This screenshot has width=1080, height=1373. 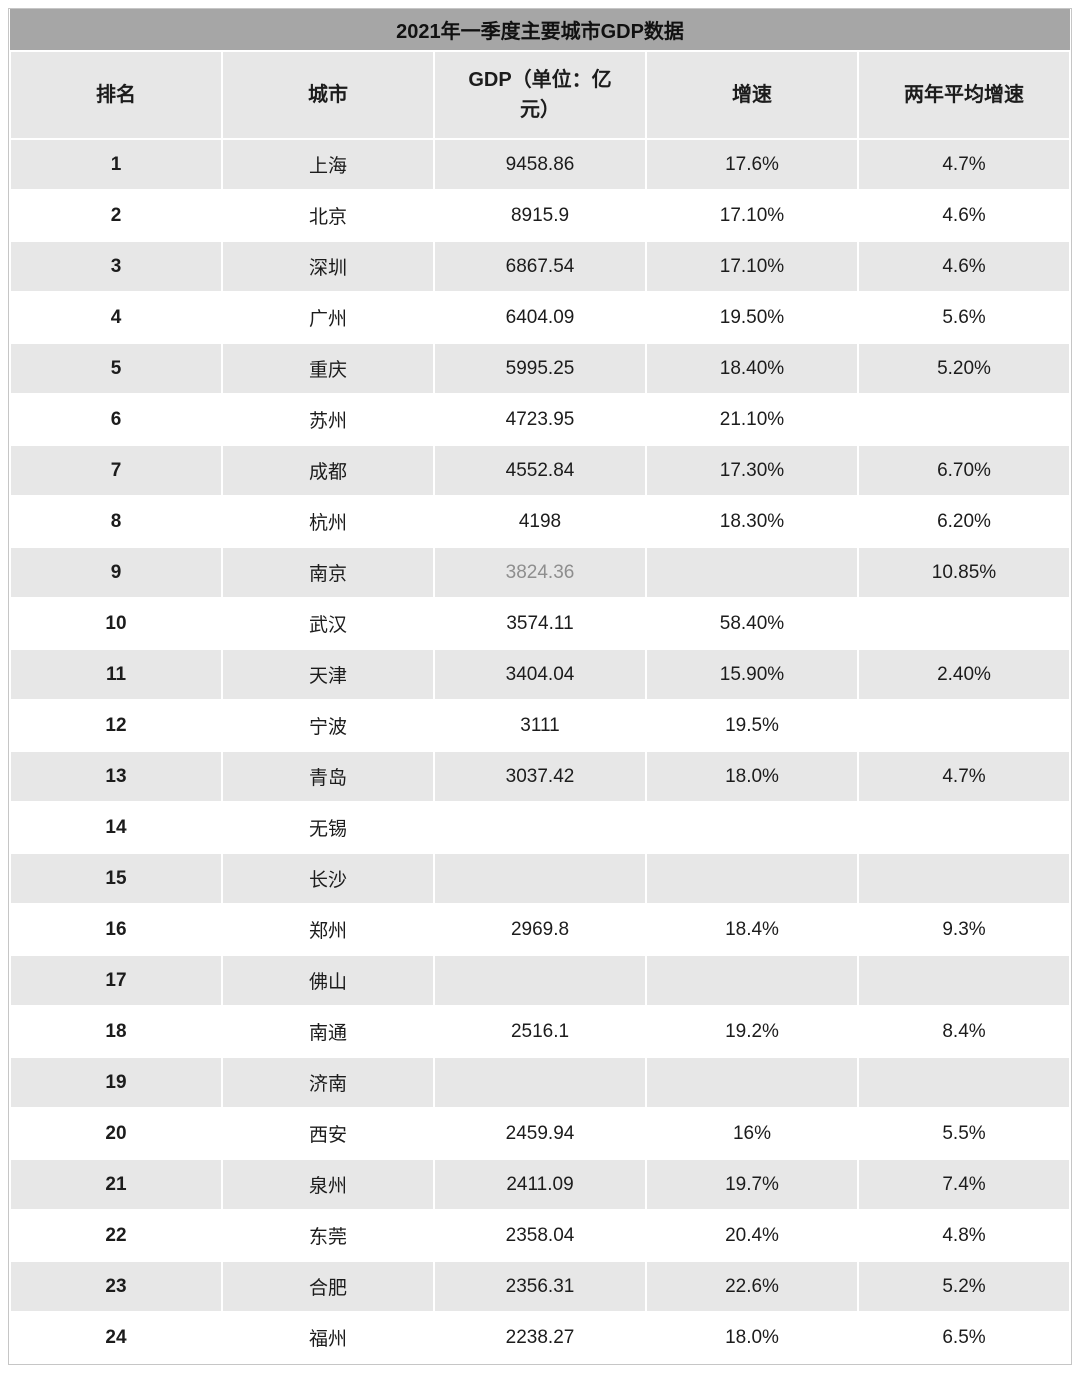 What do you see at coordinates (540, 1286) in the screenshot?
I see `table-row: 23 合肥 2356.31 22.6% 5.2%` at bounding box center [540, 1286].